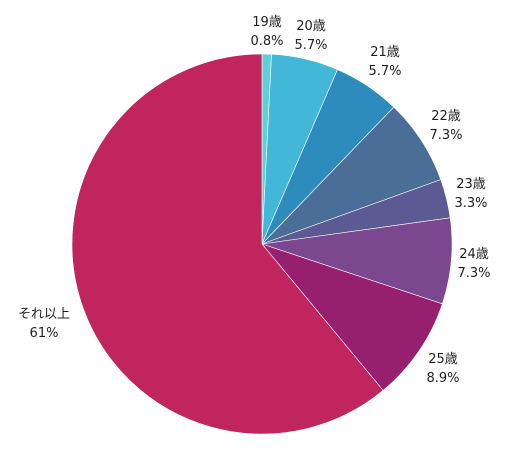 The image size is (506, 449). What do you see at coordinates (445, 135) in the screenshot?
I see `slice-value-label-4: 7.3%` at bounding box center [445, 135].